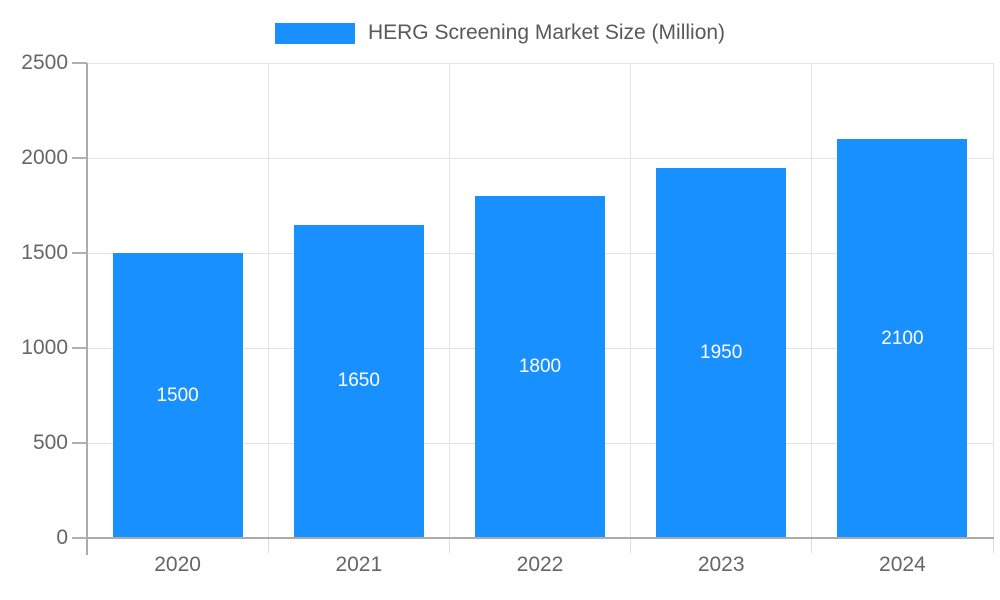 This screenshot has width=1000, height=600. I want to click on legend: HERG Screening Market Size (Million), so click(500, 33).